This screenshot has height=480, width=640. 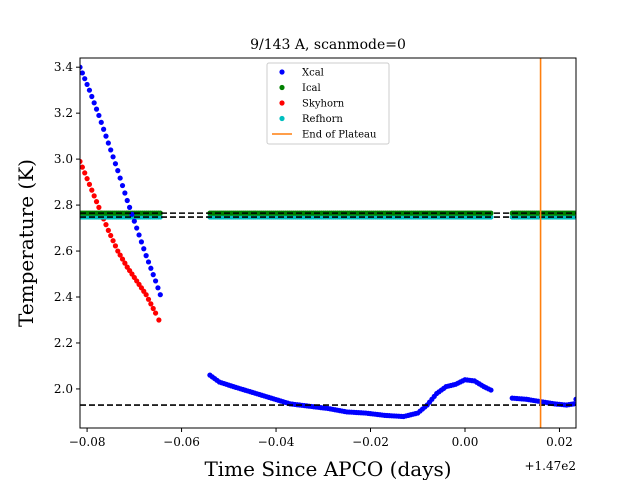 I want to click on x-tick-label: −0.08, so click(x=87, y=442).